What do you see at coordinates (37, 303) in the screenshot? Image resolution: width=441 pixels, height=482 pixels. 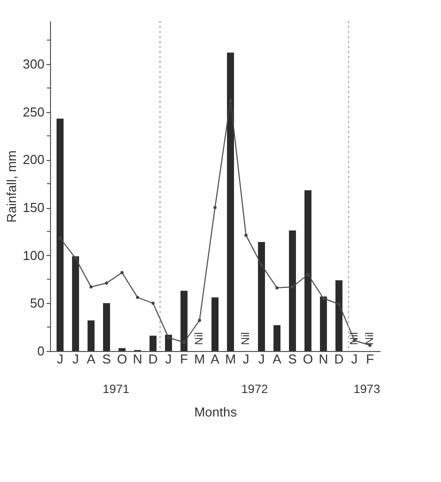 I see `y-tick-label: 50` at bounding box center [37, 303].